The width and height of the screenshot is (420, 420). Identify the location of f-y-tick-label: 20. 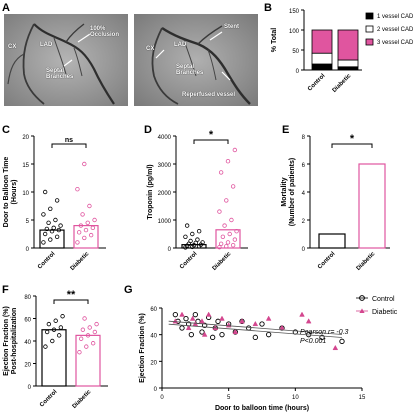
(27, 366).